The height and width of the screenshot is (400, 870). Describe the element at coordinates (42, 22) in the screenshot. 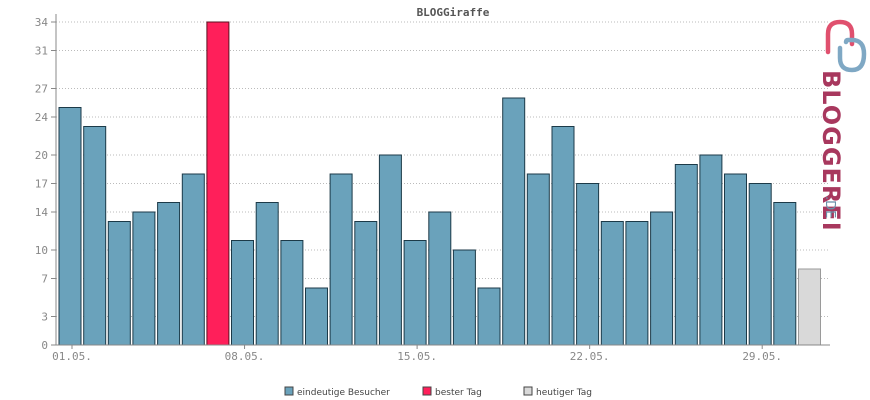

I see `y-tick-label: 34` at that location.